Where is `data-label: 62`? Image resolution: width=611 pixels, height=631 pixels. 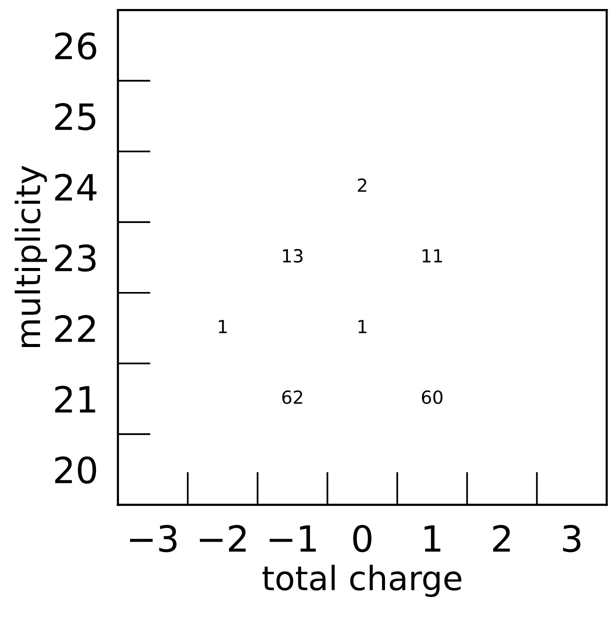
data-label: 62 is located at coordinates (292, 397).